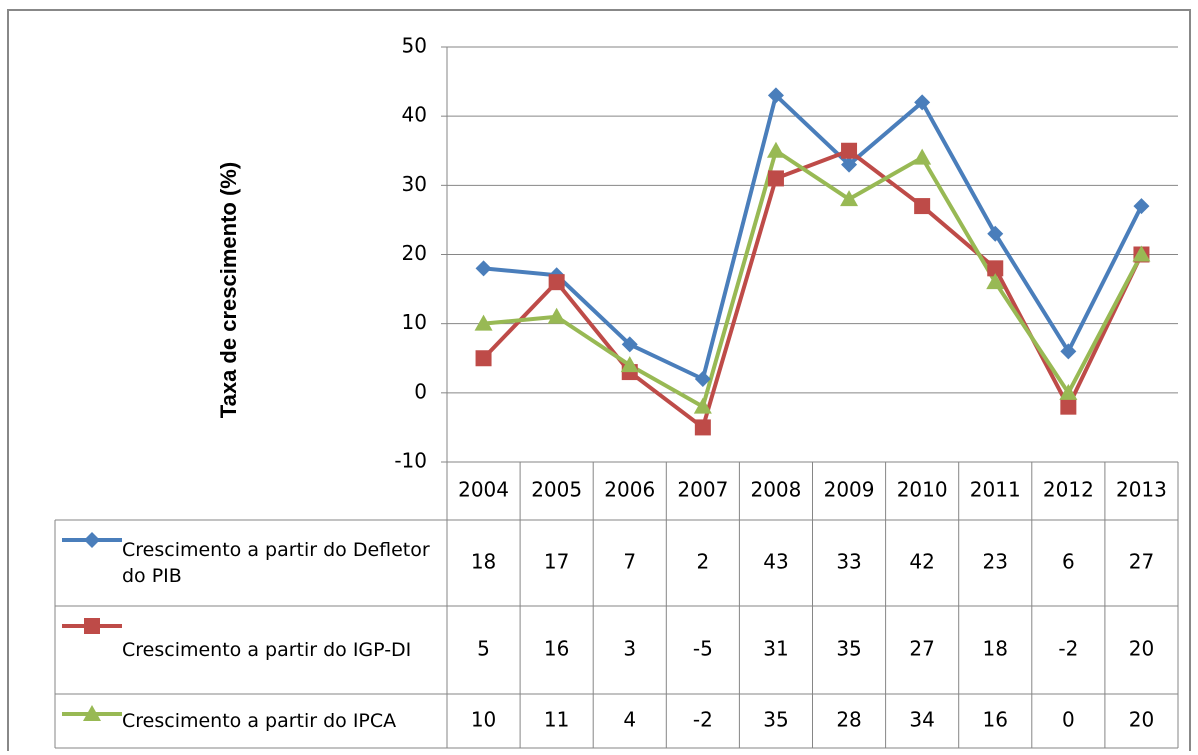  Describe the element at coordinates (1068, 562) in the screenshot. I see `table-cell: 6` at that location.